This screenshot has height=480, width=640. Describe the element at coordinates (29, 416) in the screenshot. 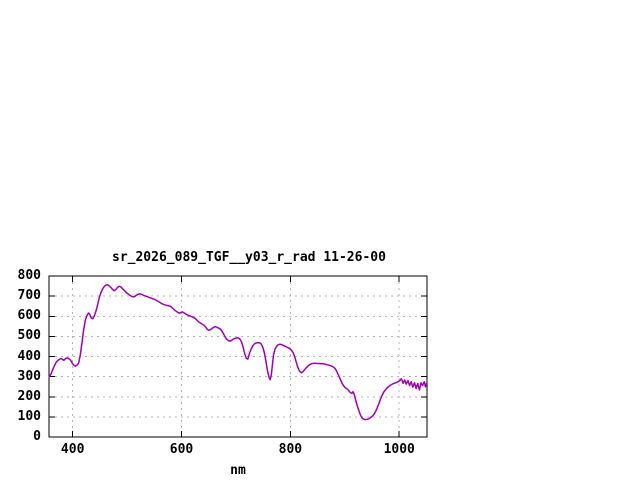

I see `y-tick-label: 100` at that location.